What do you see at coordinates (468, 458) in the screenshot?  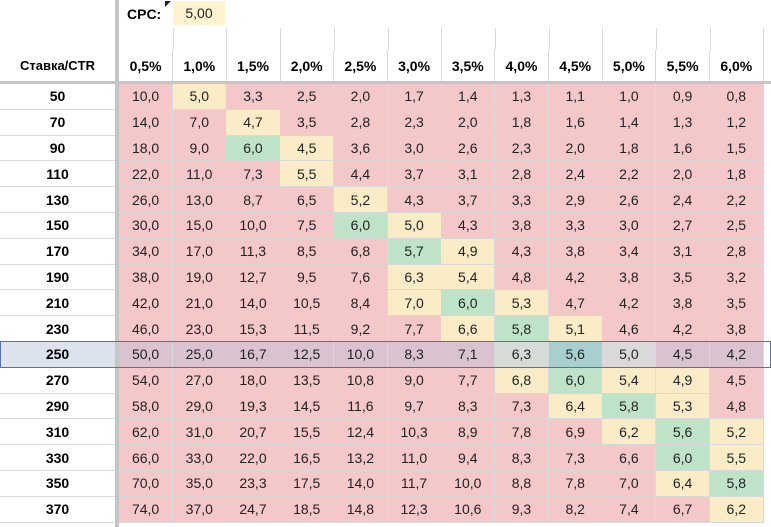 I see `table-cell: 9,4` at bounding box center [468, 458].